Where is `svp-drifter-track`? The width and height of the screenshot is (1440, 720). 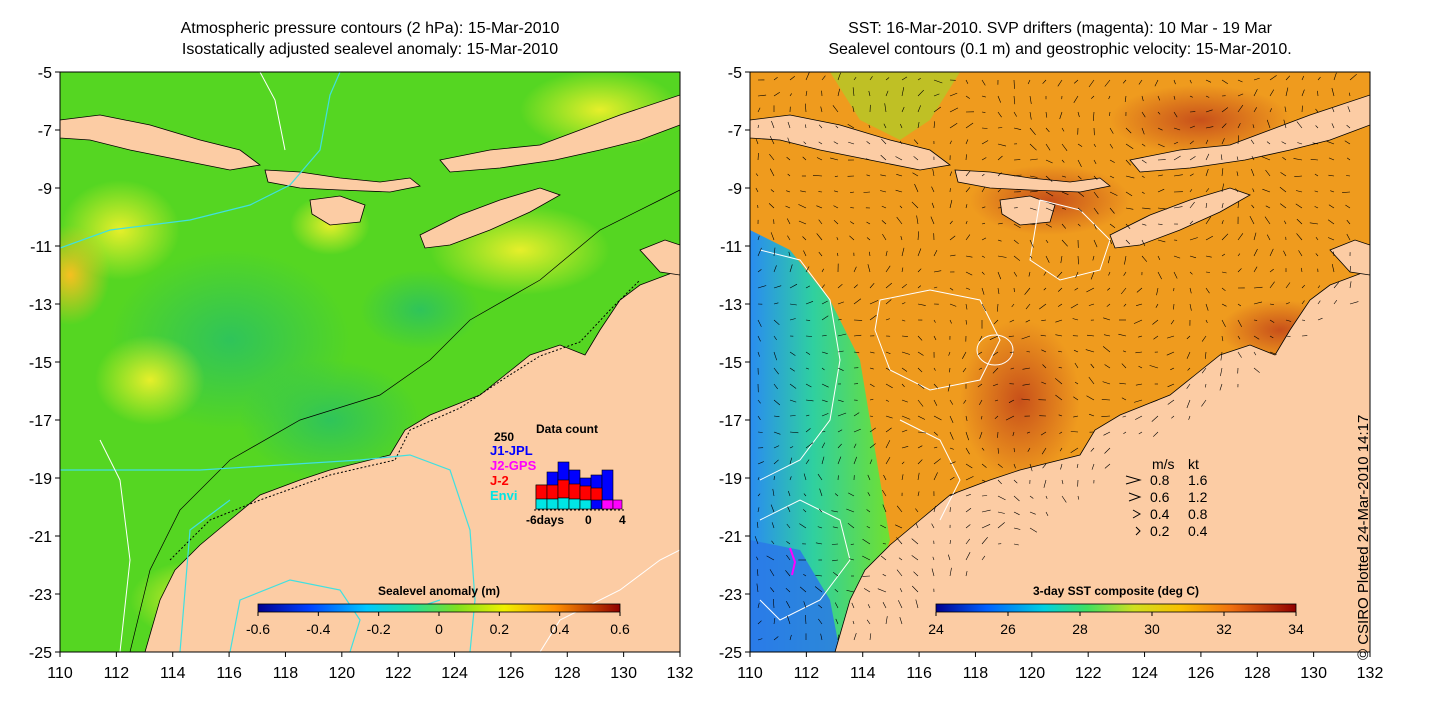 svp-drifter-track is located at coordinates (793, 561).